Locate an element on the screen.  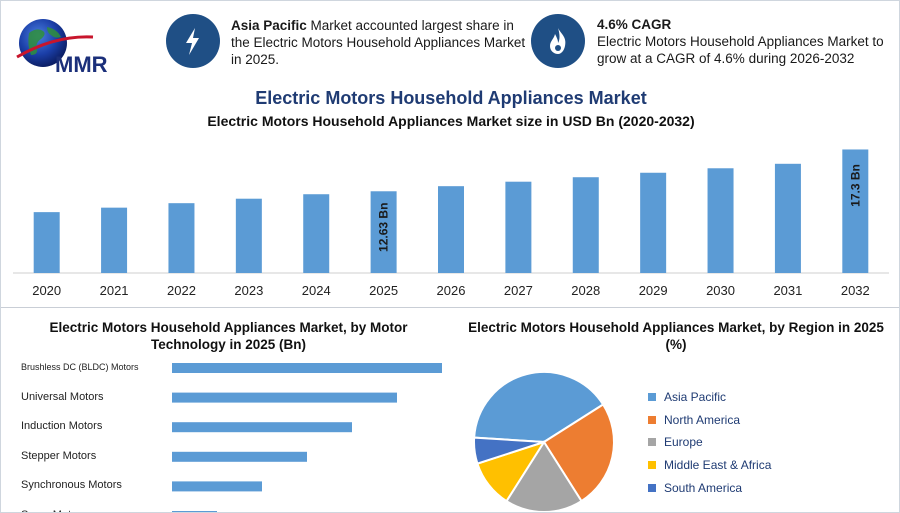
legend-label: North America is located at coordinates (702, 419).